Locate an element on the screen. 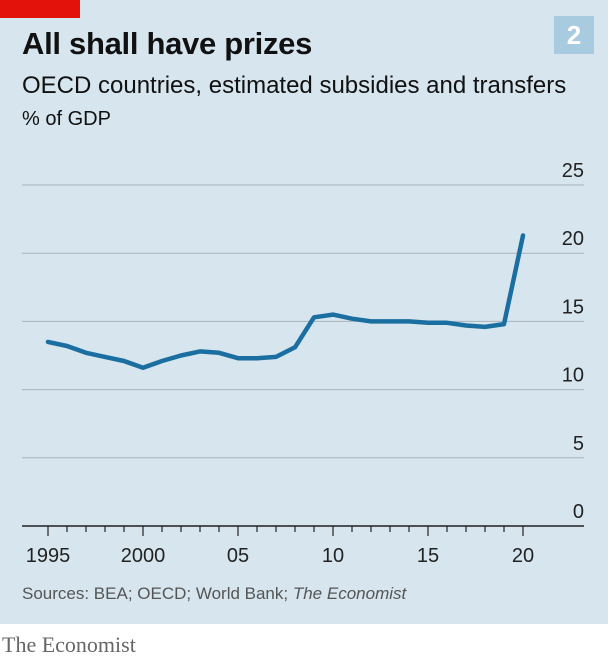 This screenshot has width=608, height=662. accent-tag is located at coordinates (40, 9).